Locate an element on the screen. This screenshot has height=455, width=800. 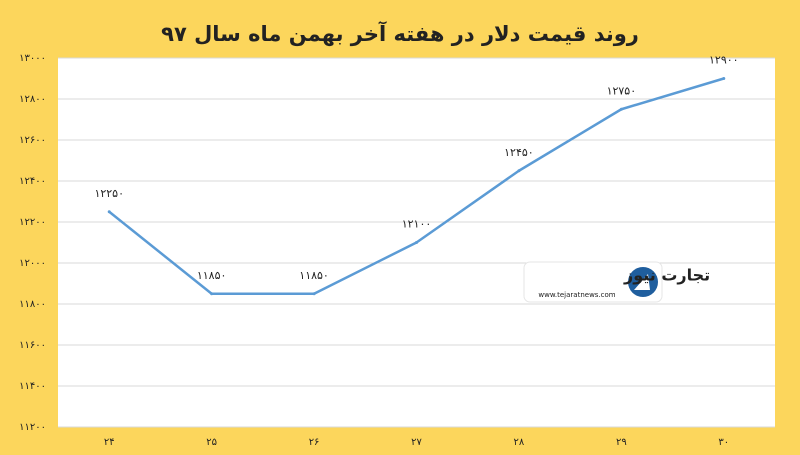
watermark: تجارت نیوز www.tejaratnews.com is located at coordinates (616, 282).